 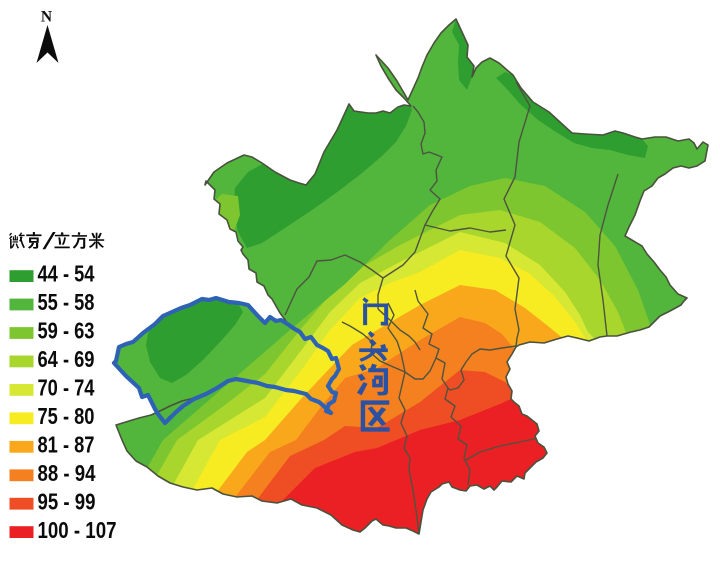 I want to click on svg-text: 44 - 54, so click(x=66, y=274).